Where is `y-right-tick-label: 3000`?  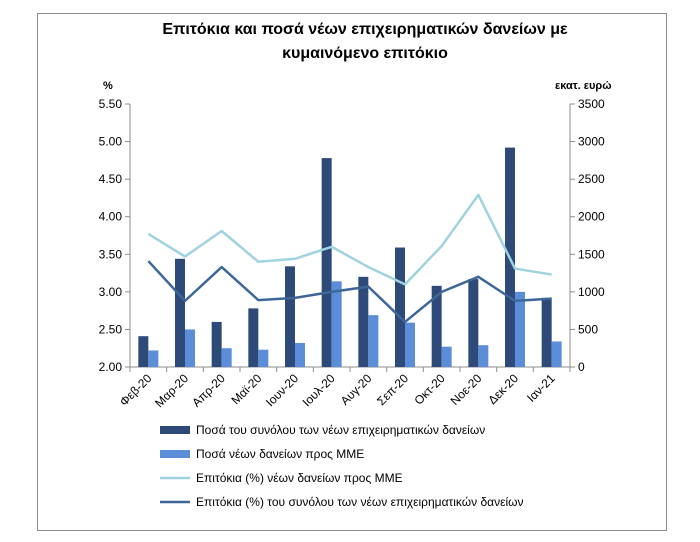
y-right-tick-label: 3000 is located at coordinates (591, 142).